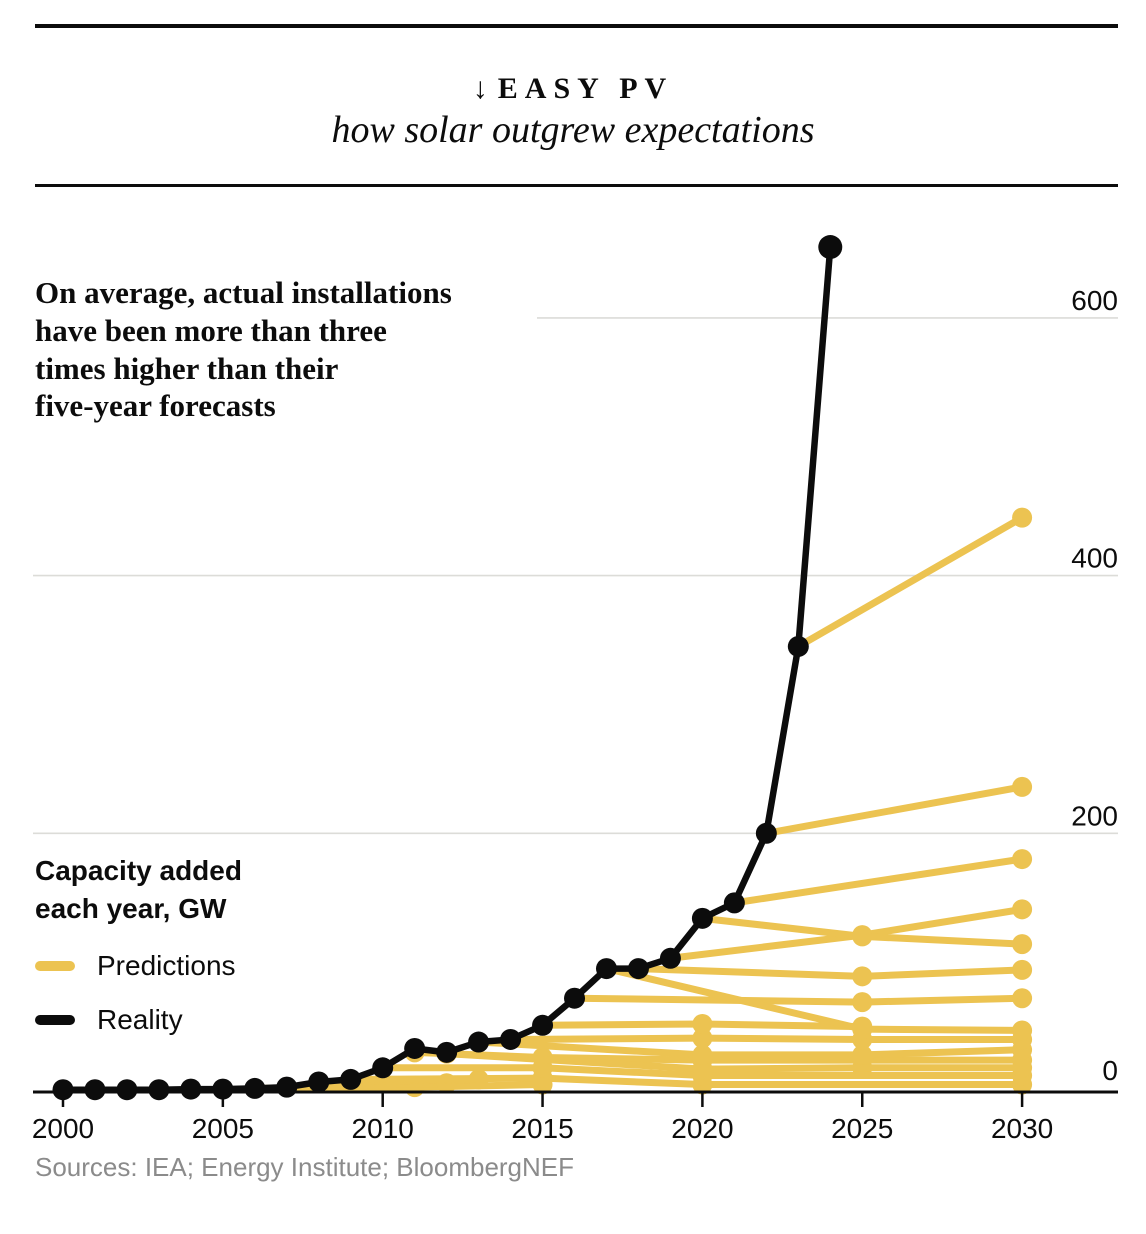 This screenshot has width=1146, height=1234. Describe the element at coordinates (878, 881) in the screenshot. I see `prediction-line-2021` at that location.